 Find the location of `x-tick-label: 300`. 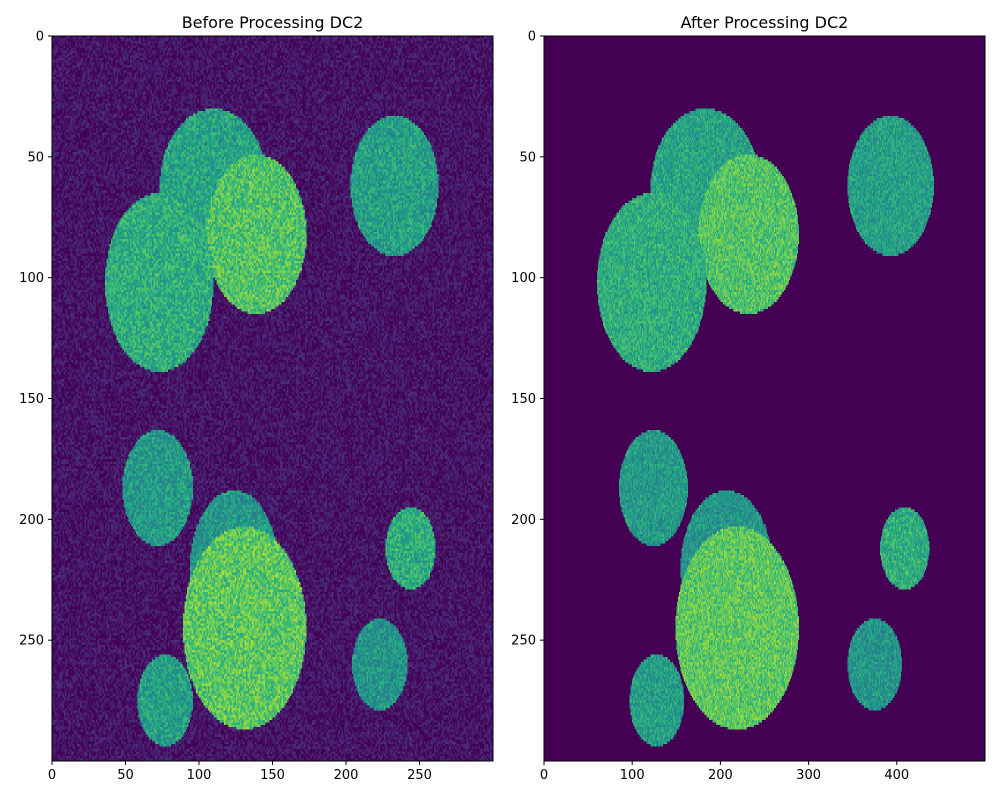

x-tick-label: 300 is located at coordinates (808, 775).